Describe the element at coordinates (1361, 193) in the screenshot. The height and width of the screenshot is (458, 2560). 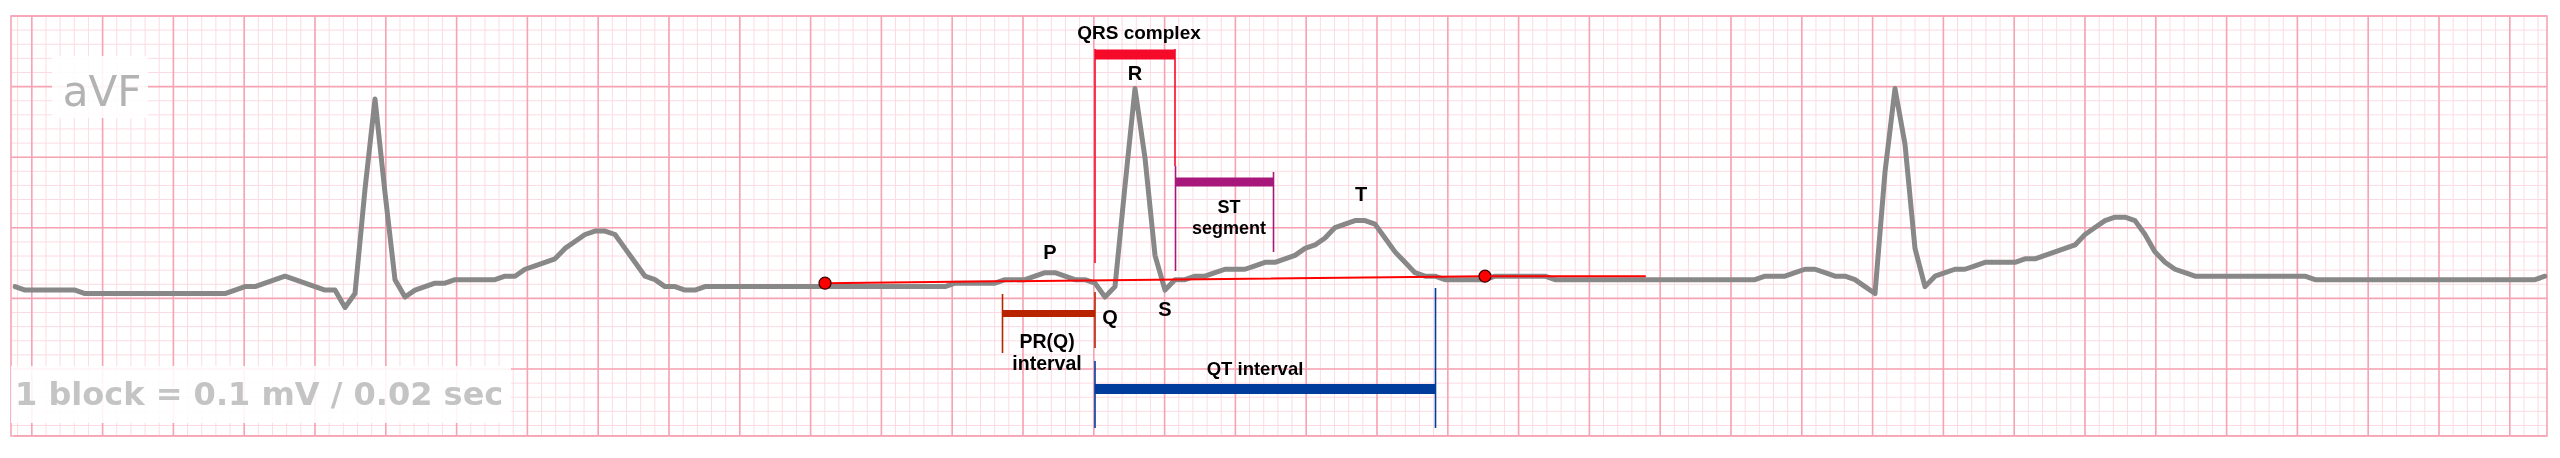
I see `annotation: T` at that location.